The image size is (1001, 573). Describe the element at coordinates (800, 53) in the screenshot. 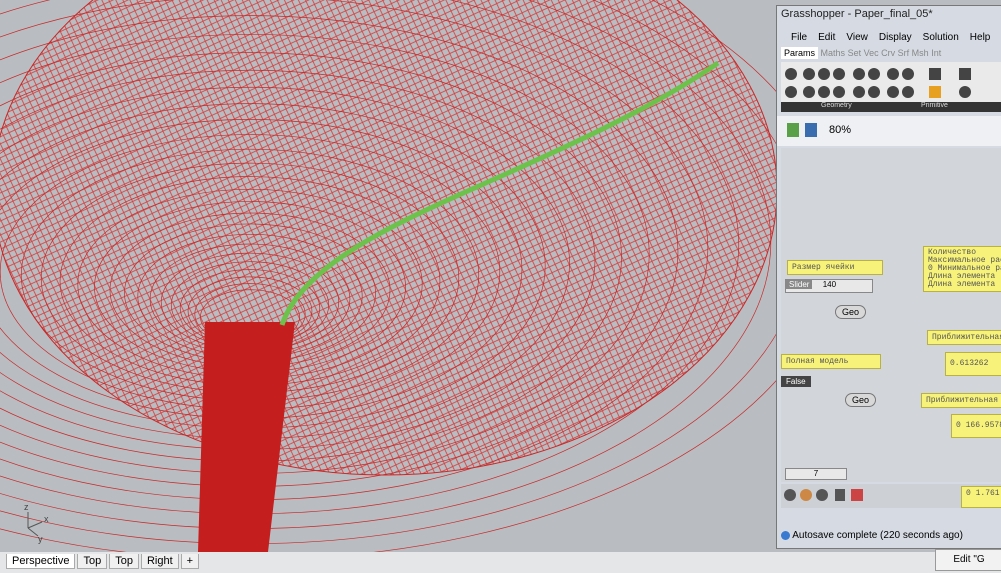

I see `tab: Params` at that location.